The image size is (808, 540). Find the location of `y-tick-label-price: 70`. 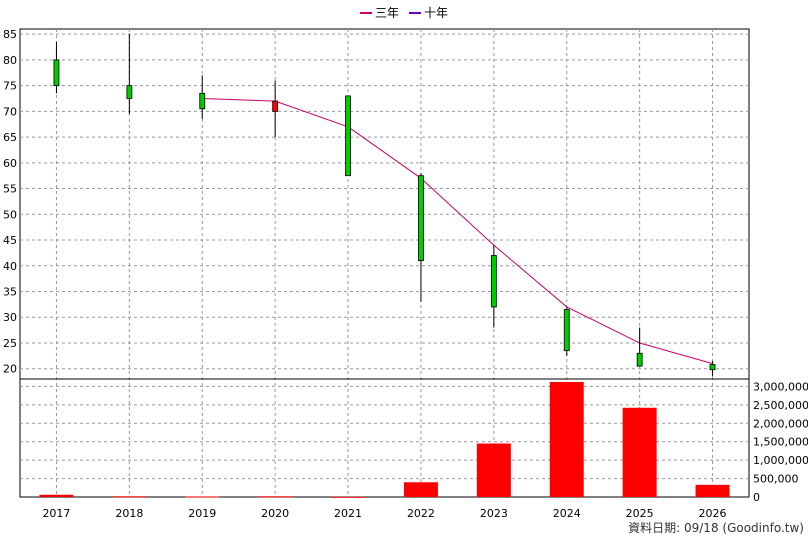

y-tick-label-price: 70 is located at coordinates (10, 111).